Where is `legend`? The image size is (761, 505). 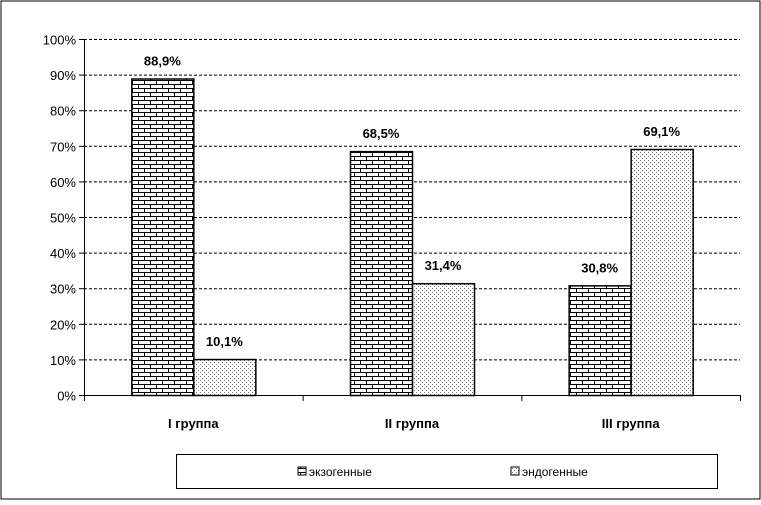 legend is located at coordinates (447, 471).